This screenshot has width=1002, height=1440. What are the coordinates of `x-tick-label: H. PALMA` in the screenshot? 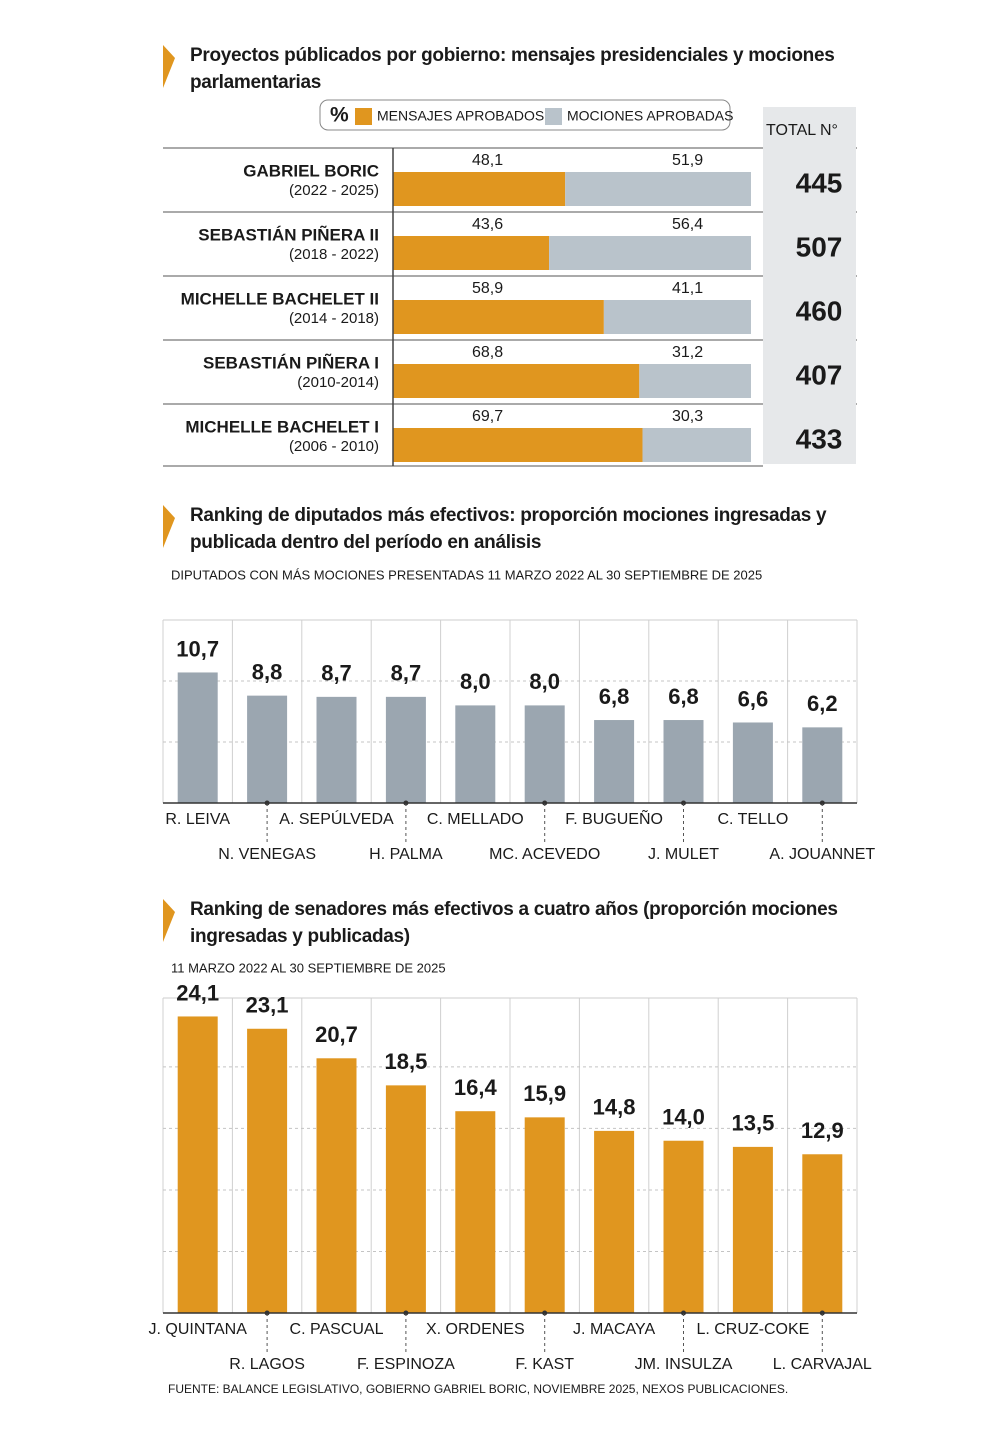 It's located at (406, 854).